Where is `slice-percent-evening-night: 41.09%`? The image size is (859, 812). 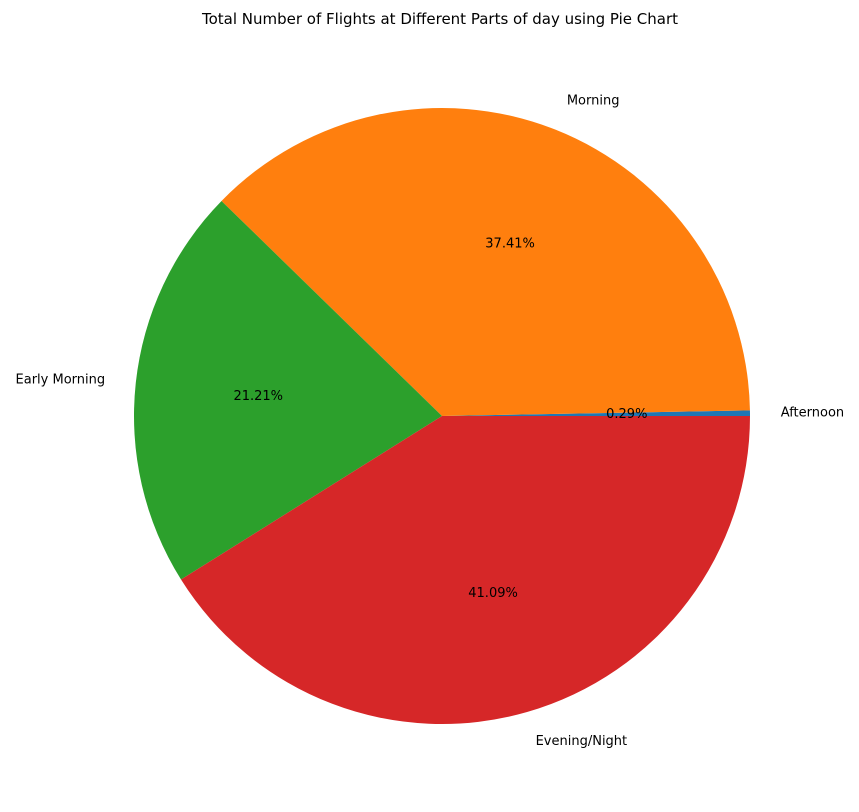 slice-percent-evening-night: 41.09% is located at coordinates (493, 593).